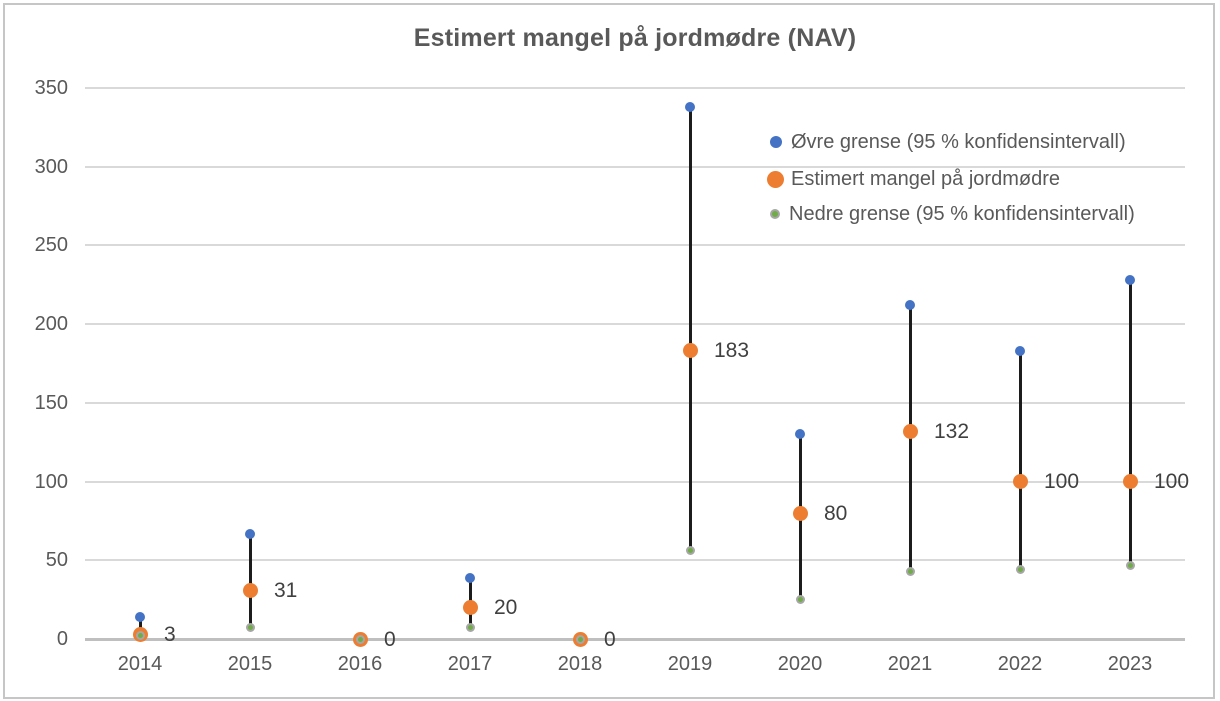 This screenshot has width=1220, height=701. I want to click on x-axis-label: 2019, so click(690, 664).